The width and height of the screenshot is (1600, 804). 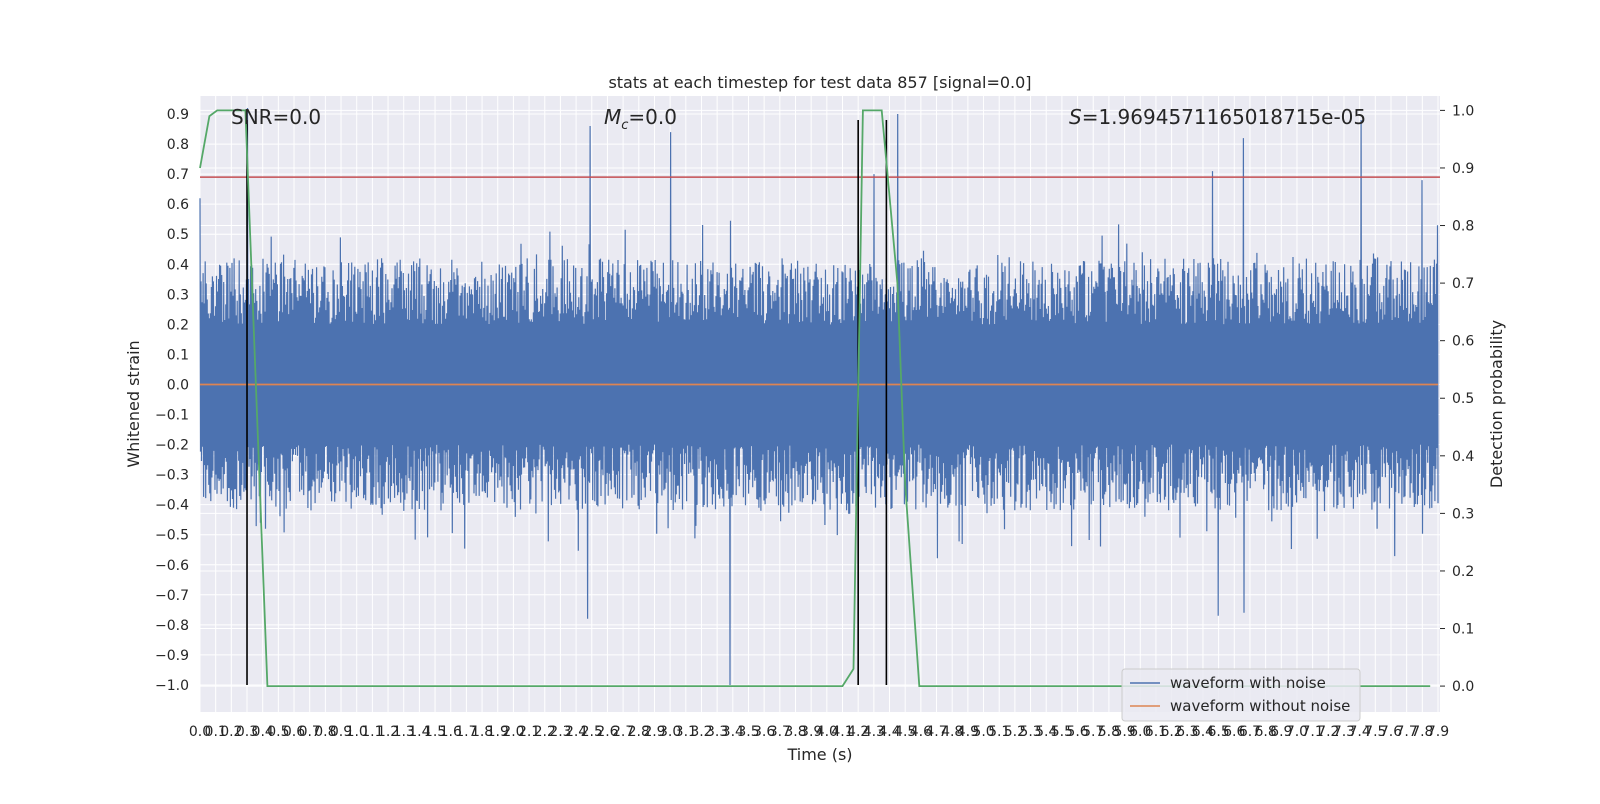 I want to click on x-tick-label: 1.5, so click(x=435, y=732).